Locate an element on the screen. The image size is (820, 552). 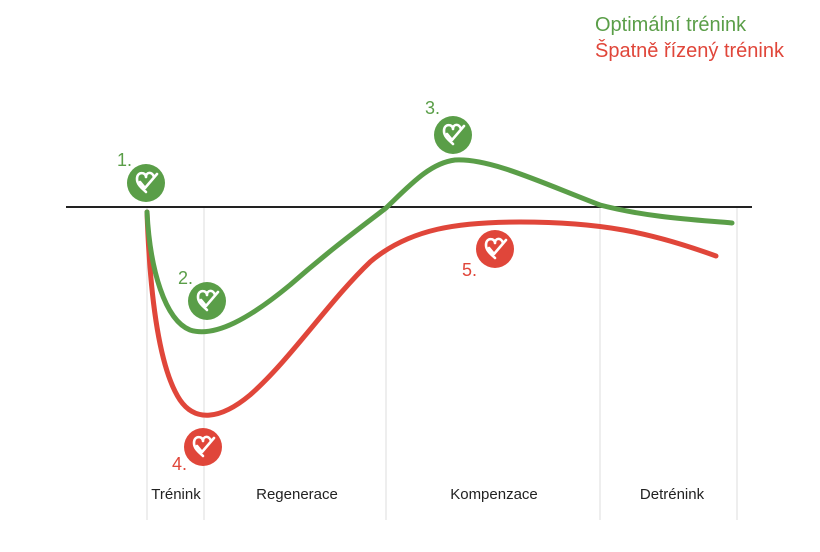
phase-label-trenink: Trénink is located at coordinates (176, 494).